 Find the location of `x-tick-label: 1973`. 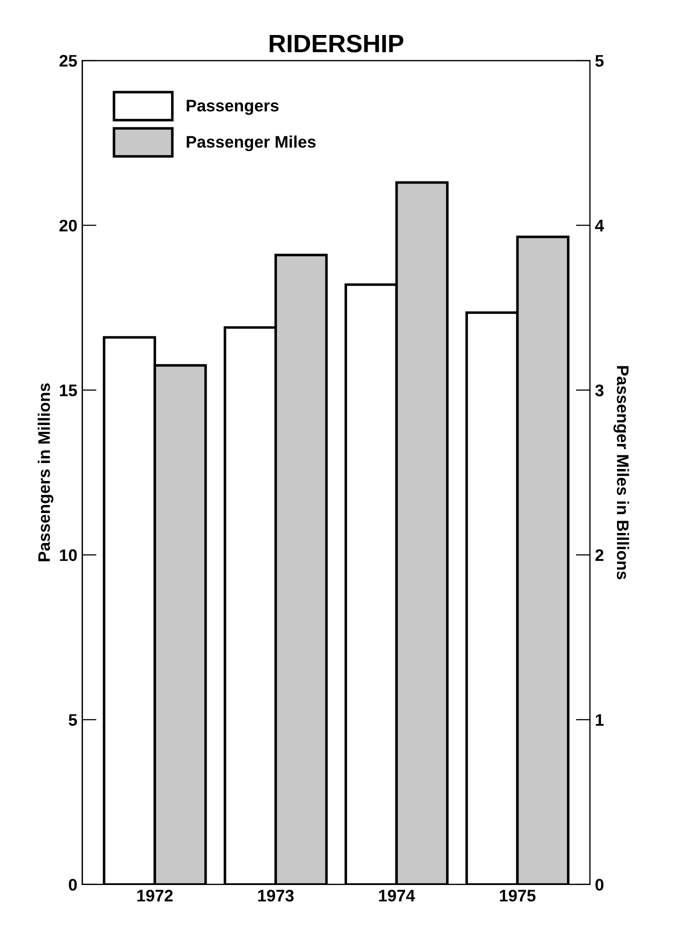

x-tick-label: 1973 is located at coordinates (276, 896).